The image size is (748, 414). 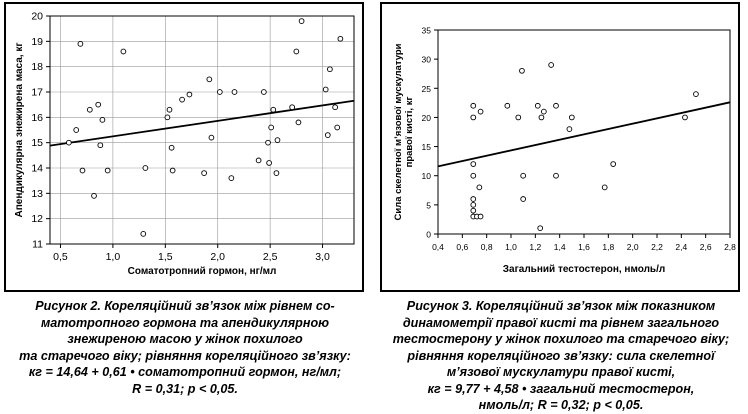 I want to click on y-tick-label: 35, so click(x=427, y=31).